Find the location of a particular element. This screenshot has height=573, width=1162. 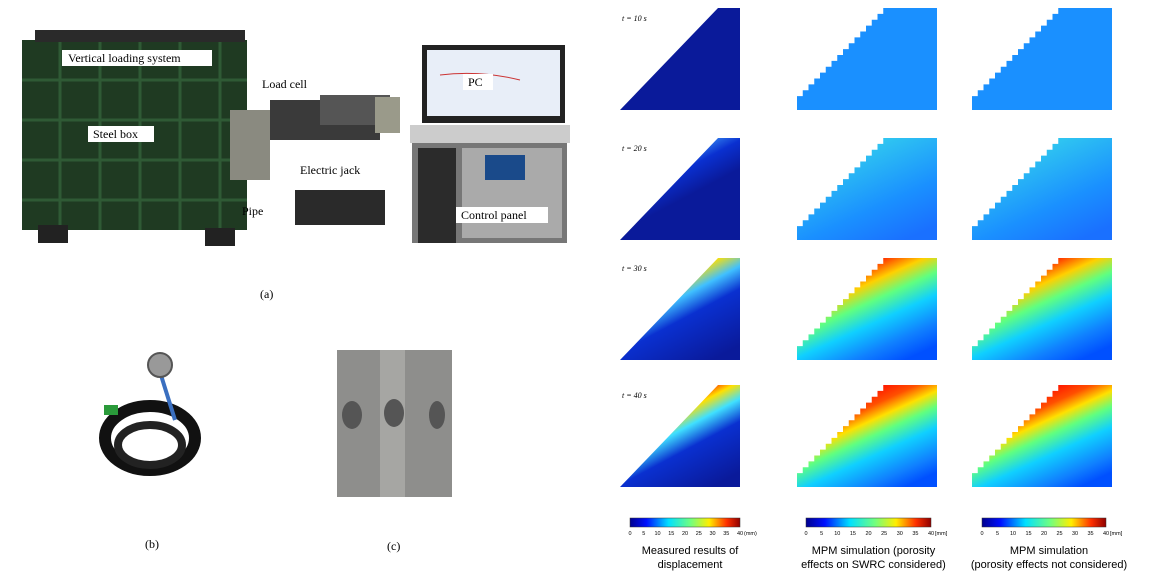

caption: MPM simulation (porosity is located at coordinates (874, 551).